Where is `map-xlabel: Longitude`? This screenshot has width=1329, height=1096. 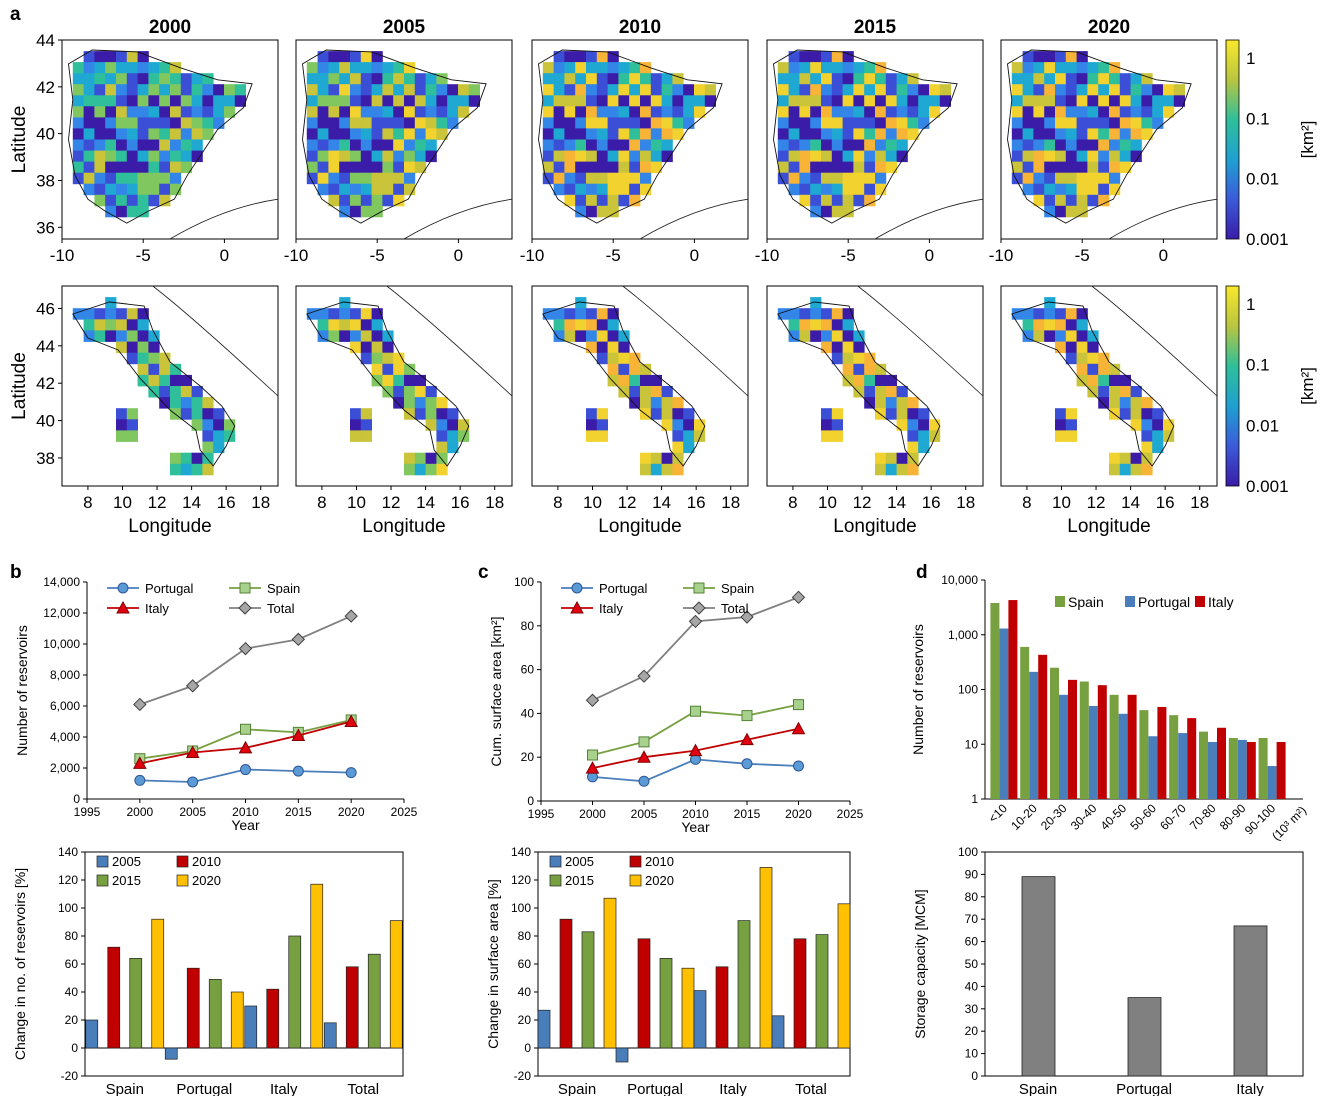
map-xlabel: Longitude is located at coordinates (639, 526).